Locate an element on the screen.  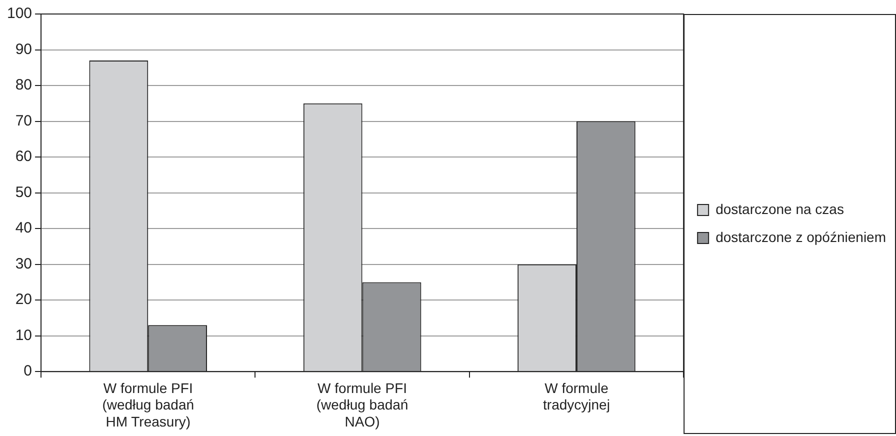
y-tick-label: 50 is located at coordinates (23, 192).